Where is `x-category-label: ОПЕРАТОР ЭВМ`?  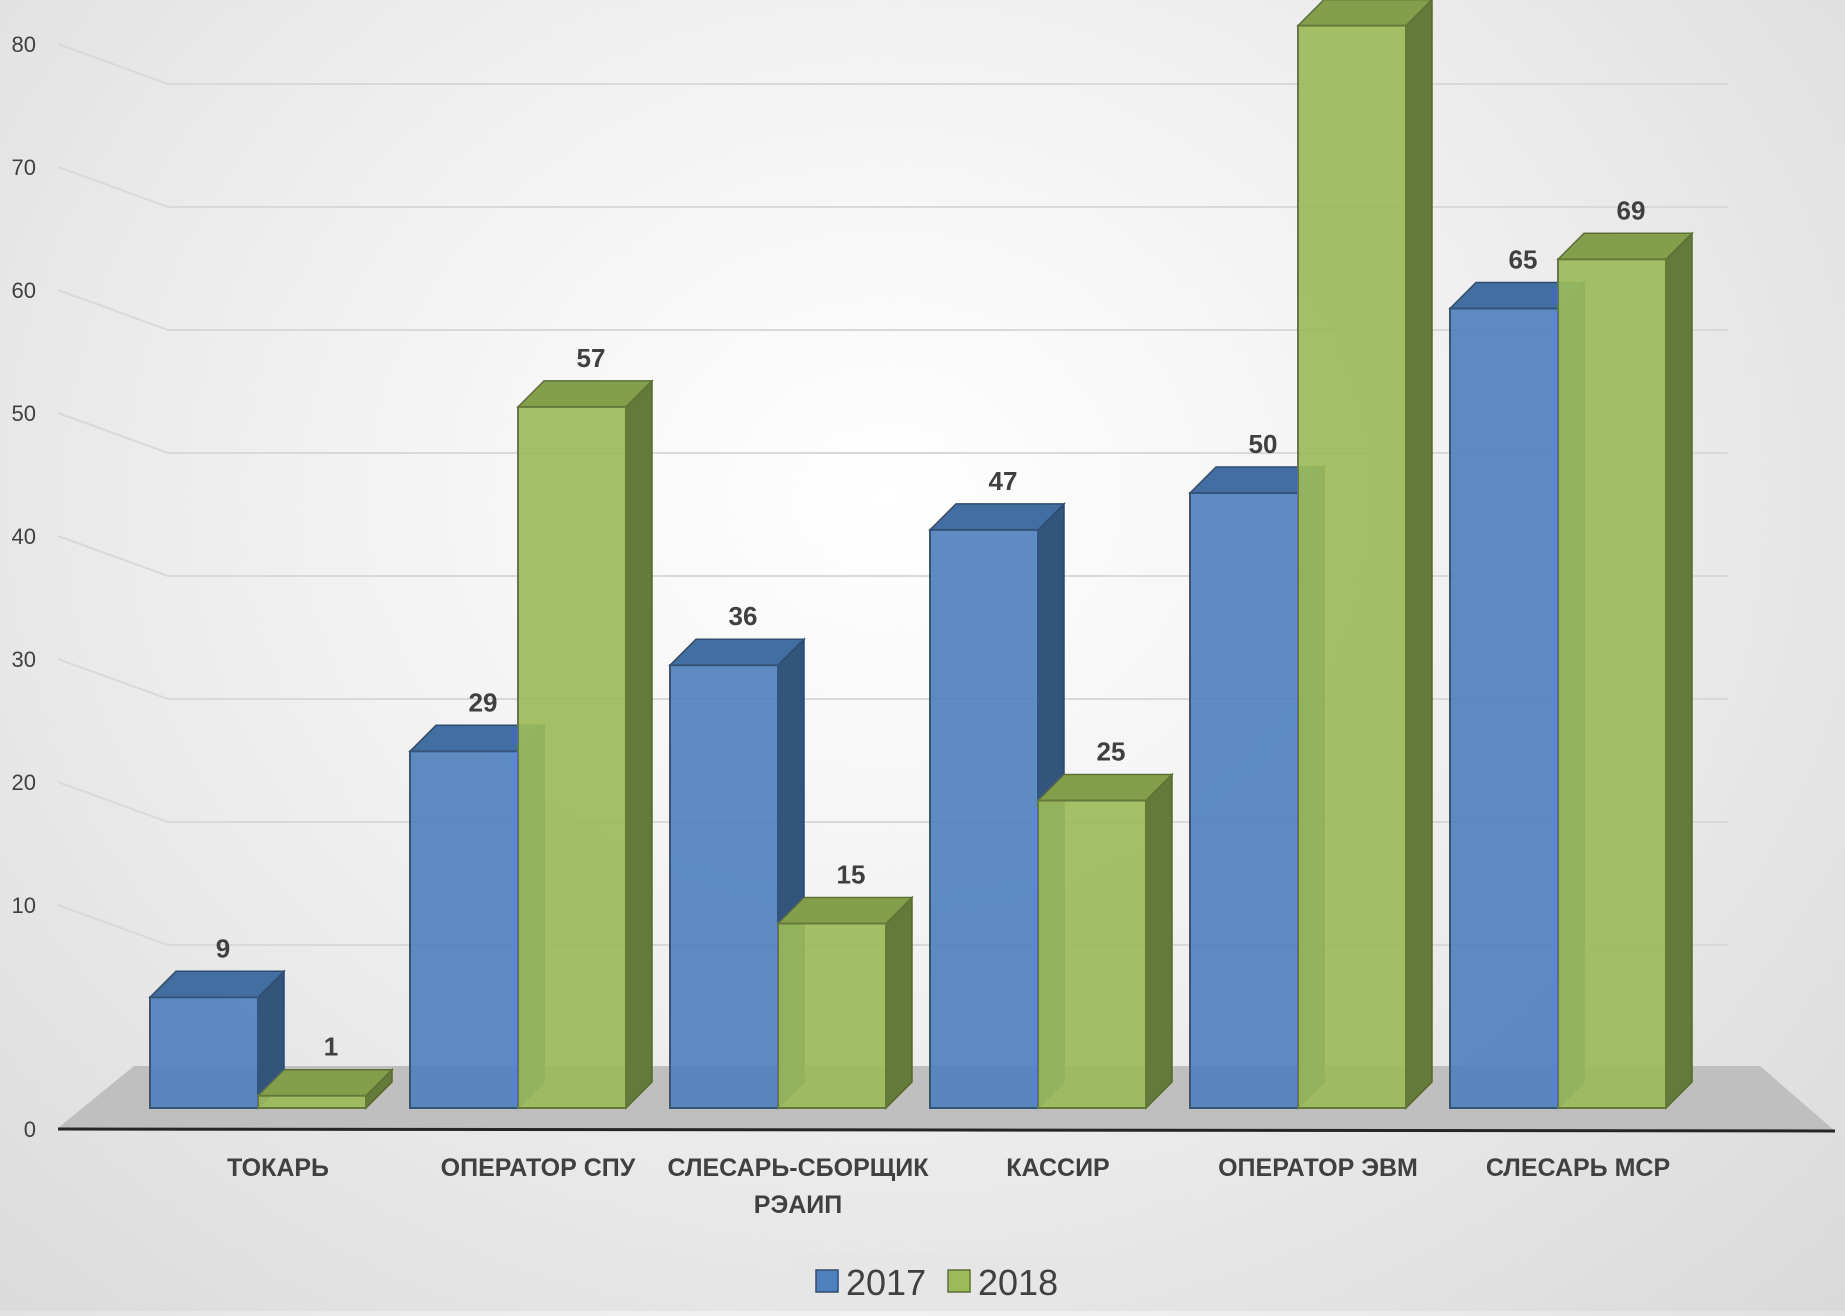 x-category-label: ОПЕРАТОР ЭВМ is located at coordinates (1318, 1168).